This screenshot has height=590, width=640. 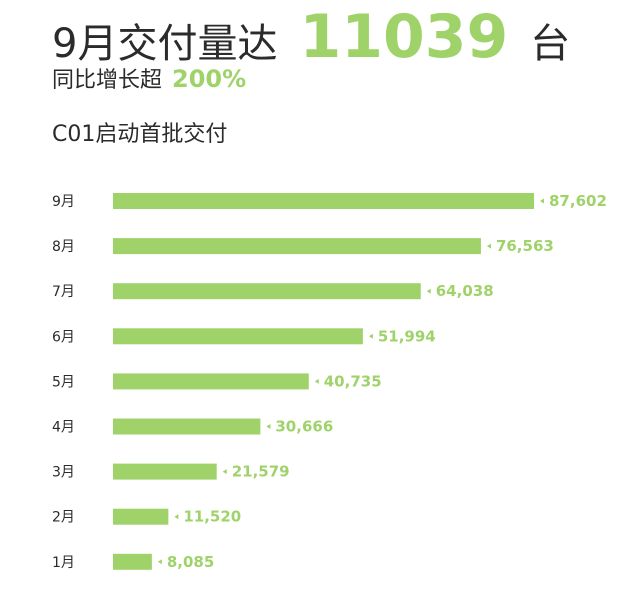 What do you see at coordinates (261, 472) in the screenshot?
I see `data-label: 21,579` at bounding box center [261, 472].